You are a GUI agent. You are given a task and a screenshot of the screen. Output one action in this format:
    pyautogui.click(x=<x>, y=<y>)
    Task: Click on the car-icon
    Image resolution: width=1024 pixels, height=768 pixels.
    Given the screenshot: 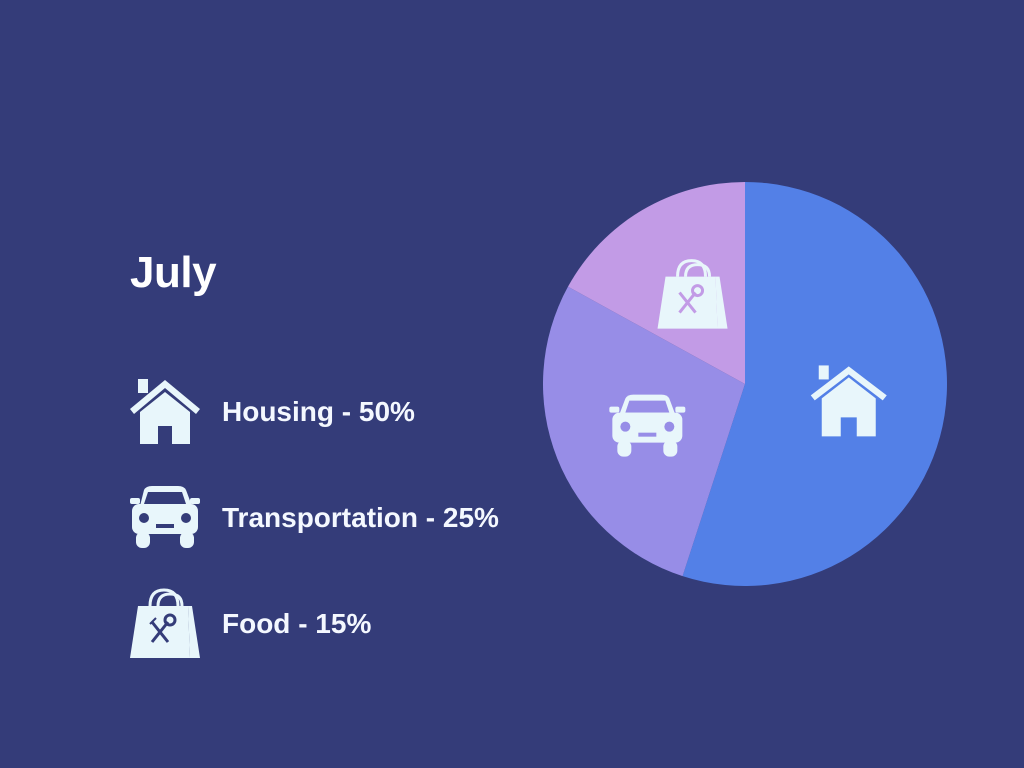 What is the action you would take?
    pyautogui.click(x=165, y=518)
    